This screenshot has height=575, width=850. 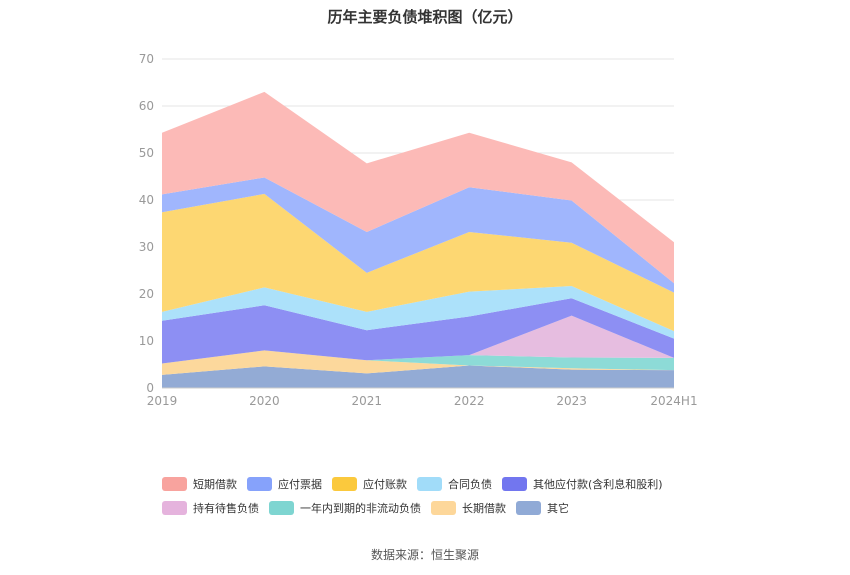 I want to click on x-tick-label: 2023, so click(x=571, y=401).